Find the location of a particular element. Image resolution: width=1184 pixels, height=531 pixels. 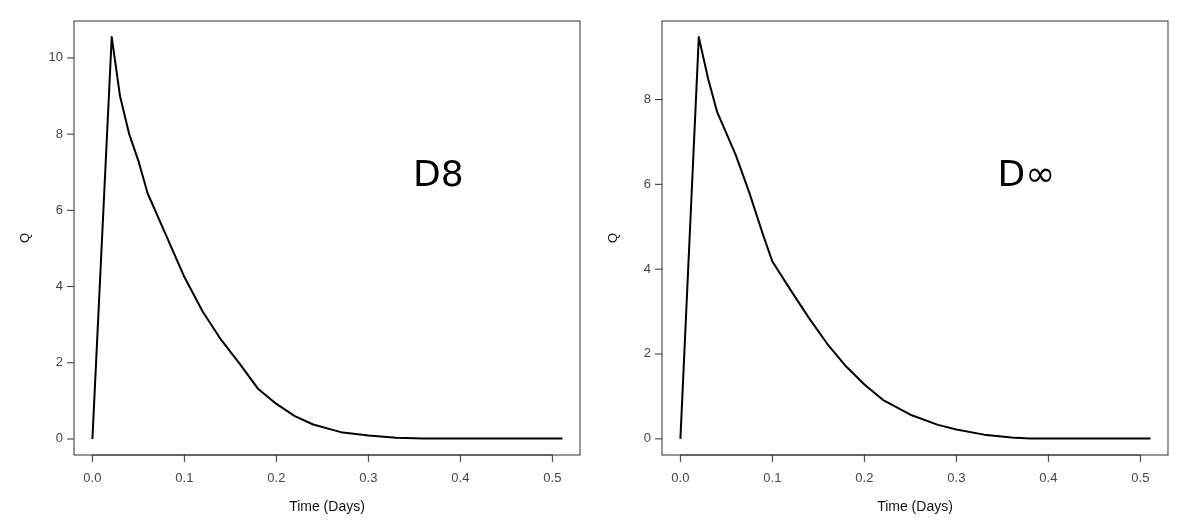

annotation: D8 is located at coordinates (438, 173).